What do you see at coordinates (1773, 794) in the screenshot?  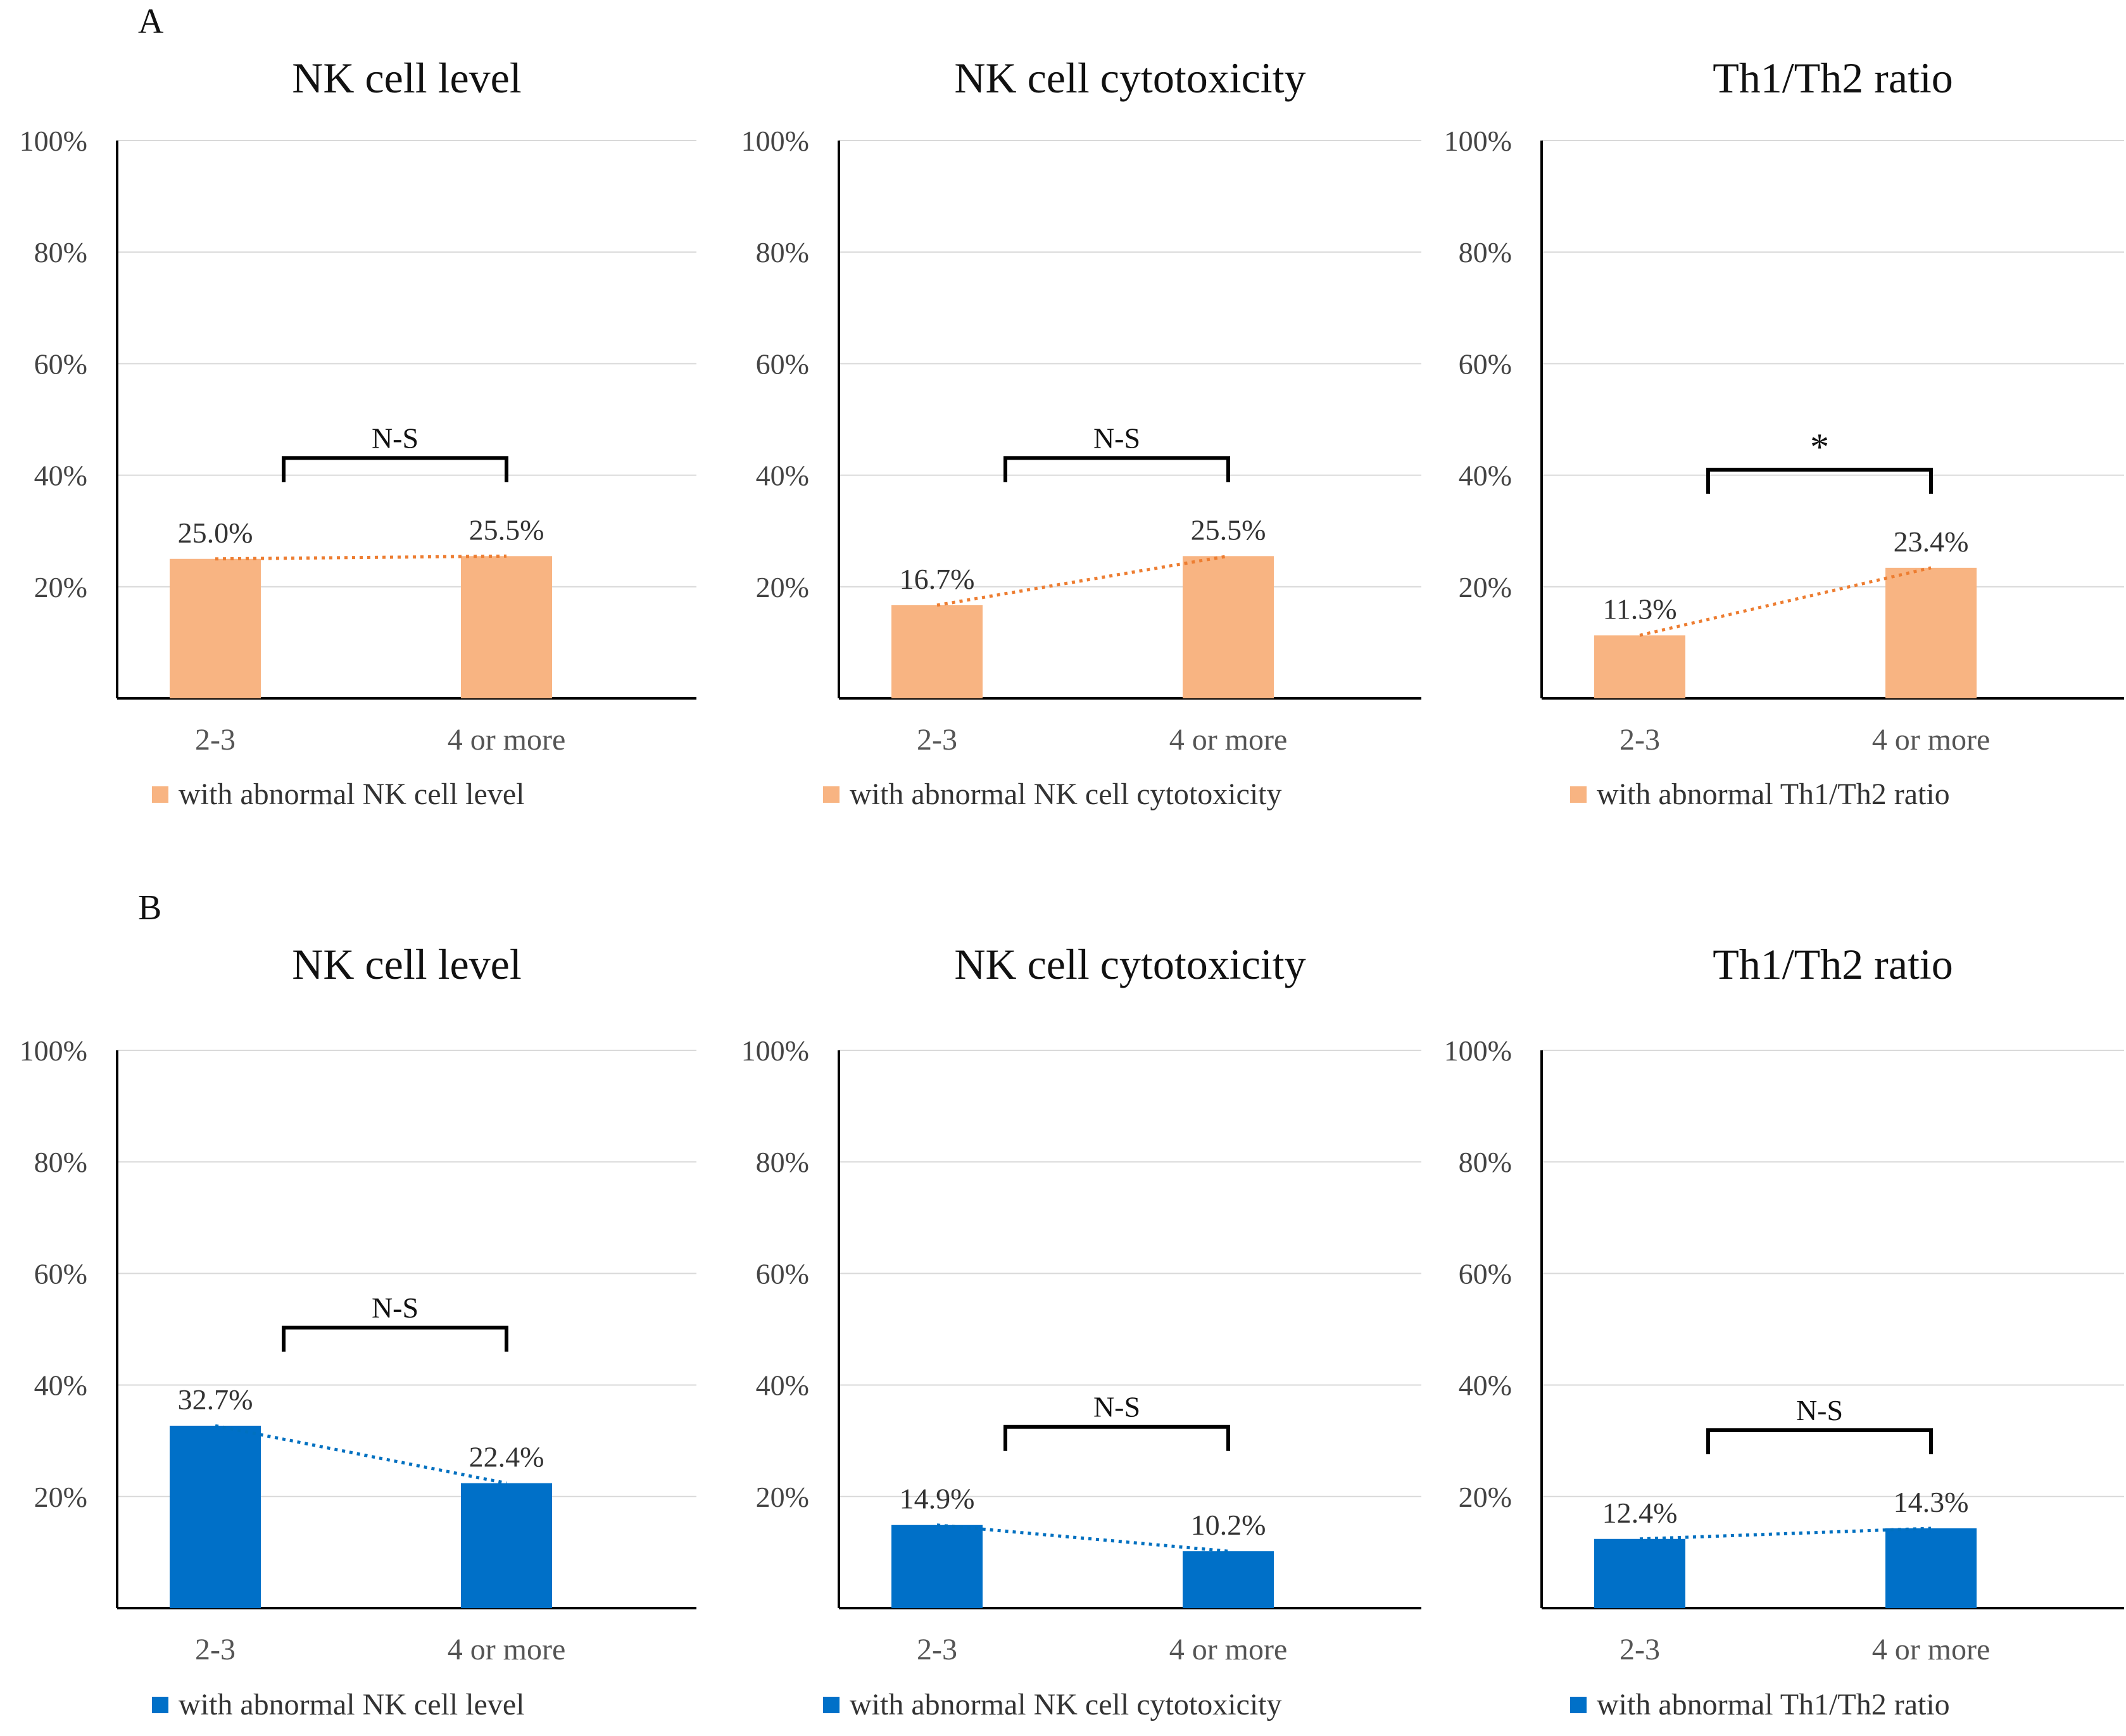 I see `chart-a3-legend-label: with abnormal Th1/Th2 ratio` at bounding box center [1773, 794].